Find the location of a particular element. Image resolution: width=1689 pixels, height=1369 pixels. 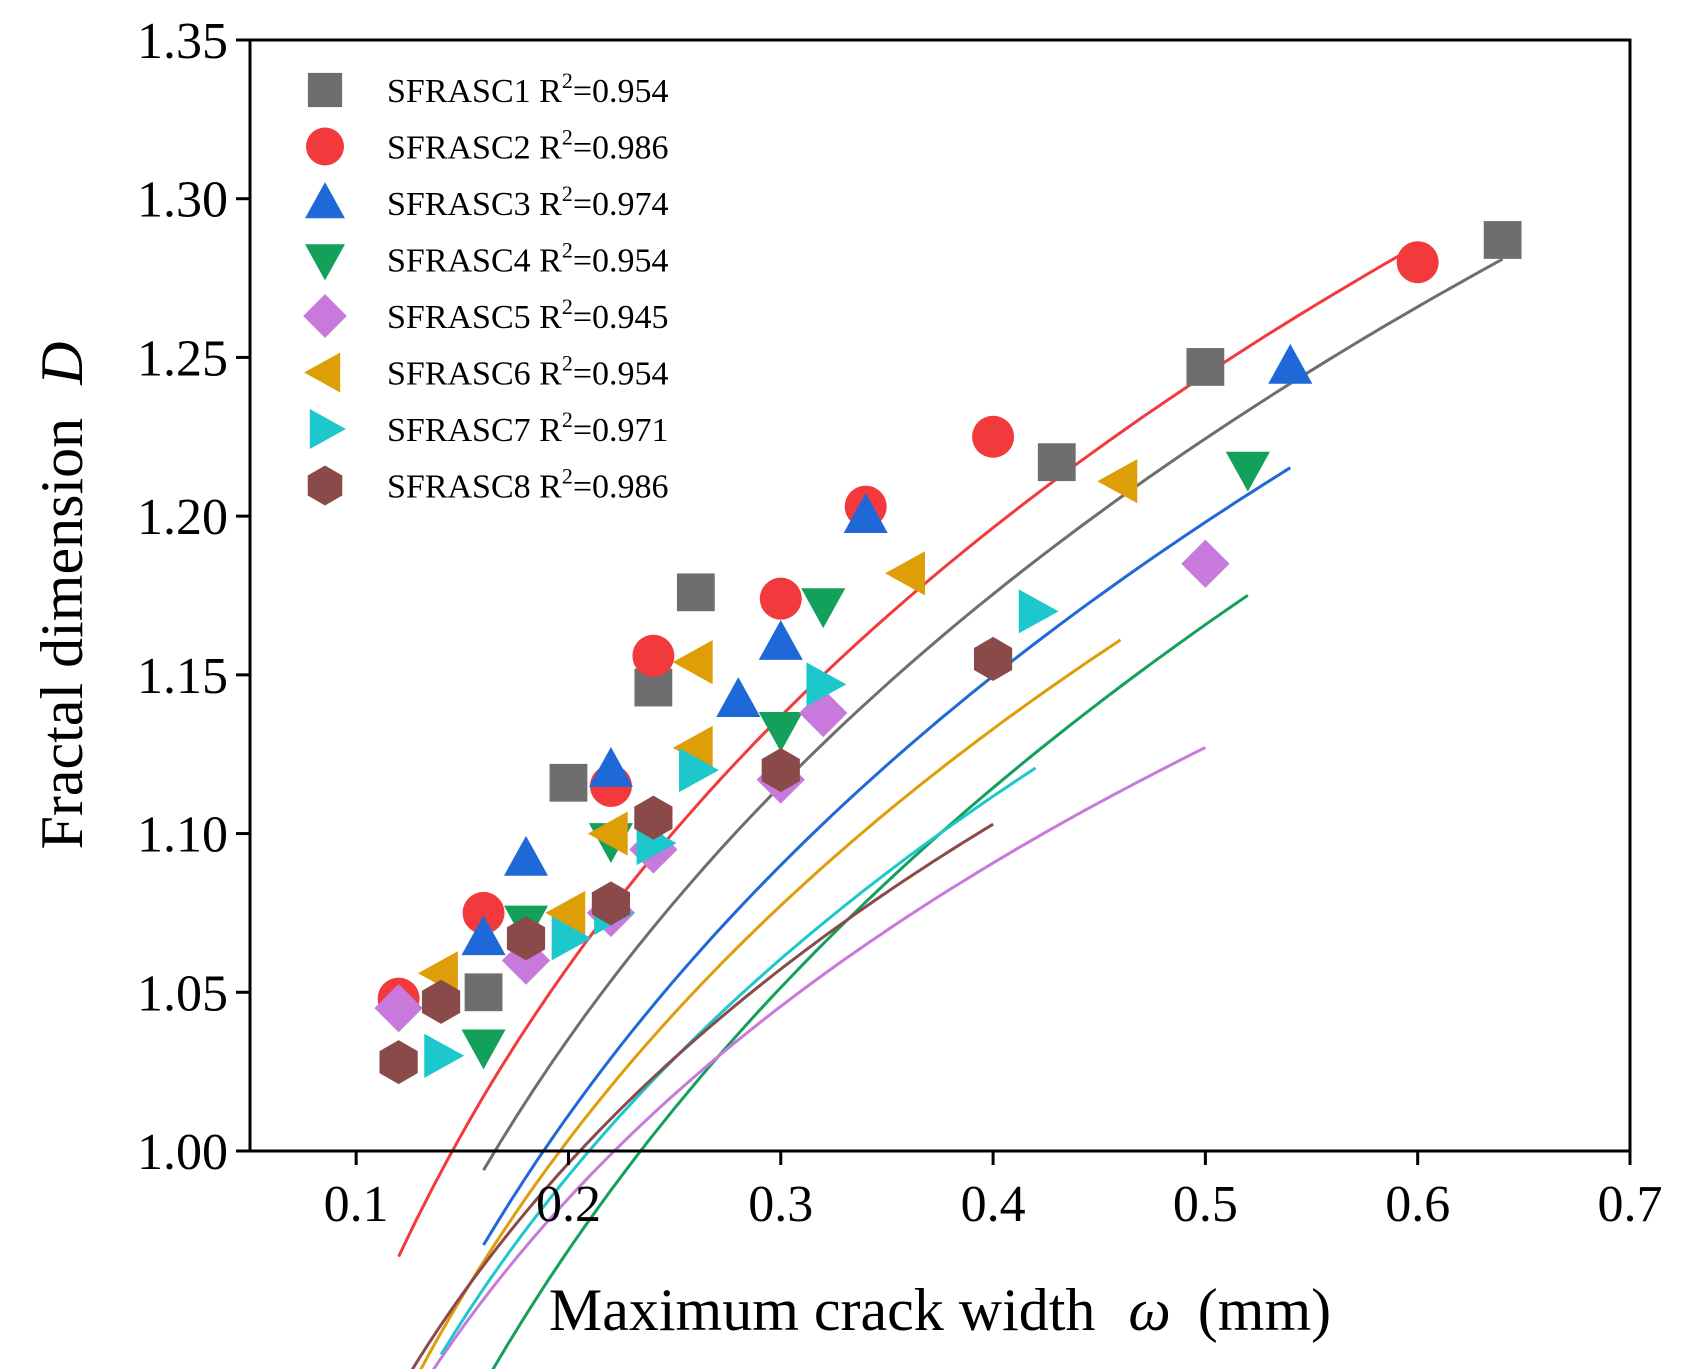

legend-label-sfrasc3: SFRASC3 R2=0.974 is located at coordinates (528, 202).